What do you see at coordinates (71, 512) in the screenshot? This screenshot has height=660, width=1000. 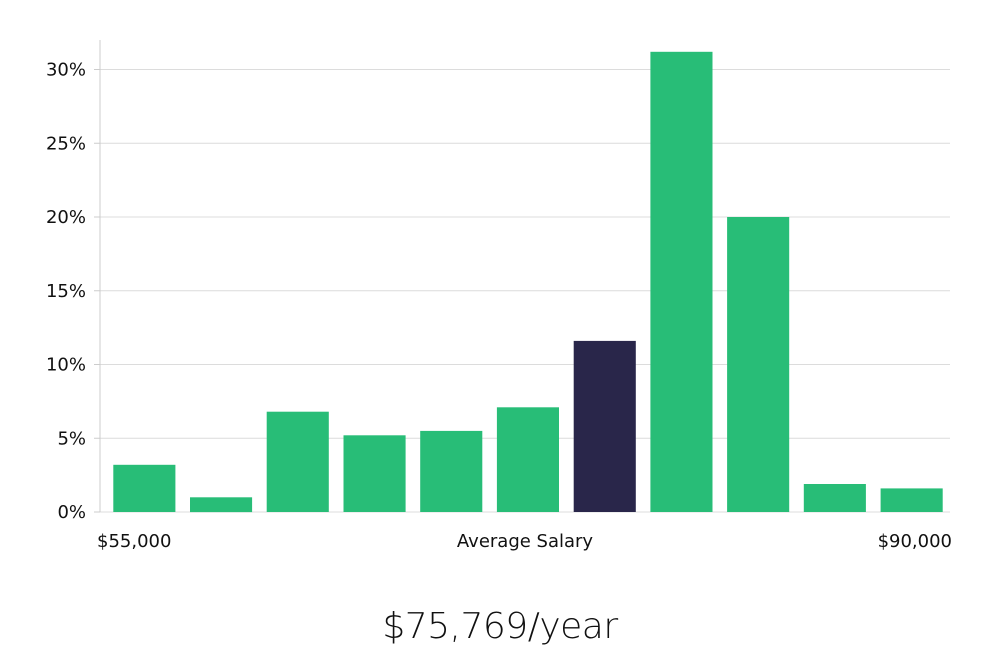 I see `y-tick-label: 0%` at bounding box center [71, 512].